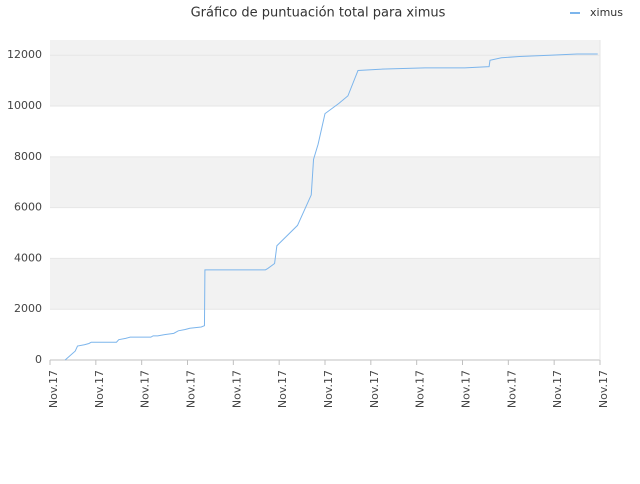 Image resolution: width=640 pixels, height=484 pixels. Describe the element at coordinates (28, 308) in the screenshot. I see `y-tick-label: 2000` at that location.